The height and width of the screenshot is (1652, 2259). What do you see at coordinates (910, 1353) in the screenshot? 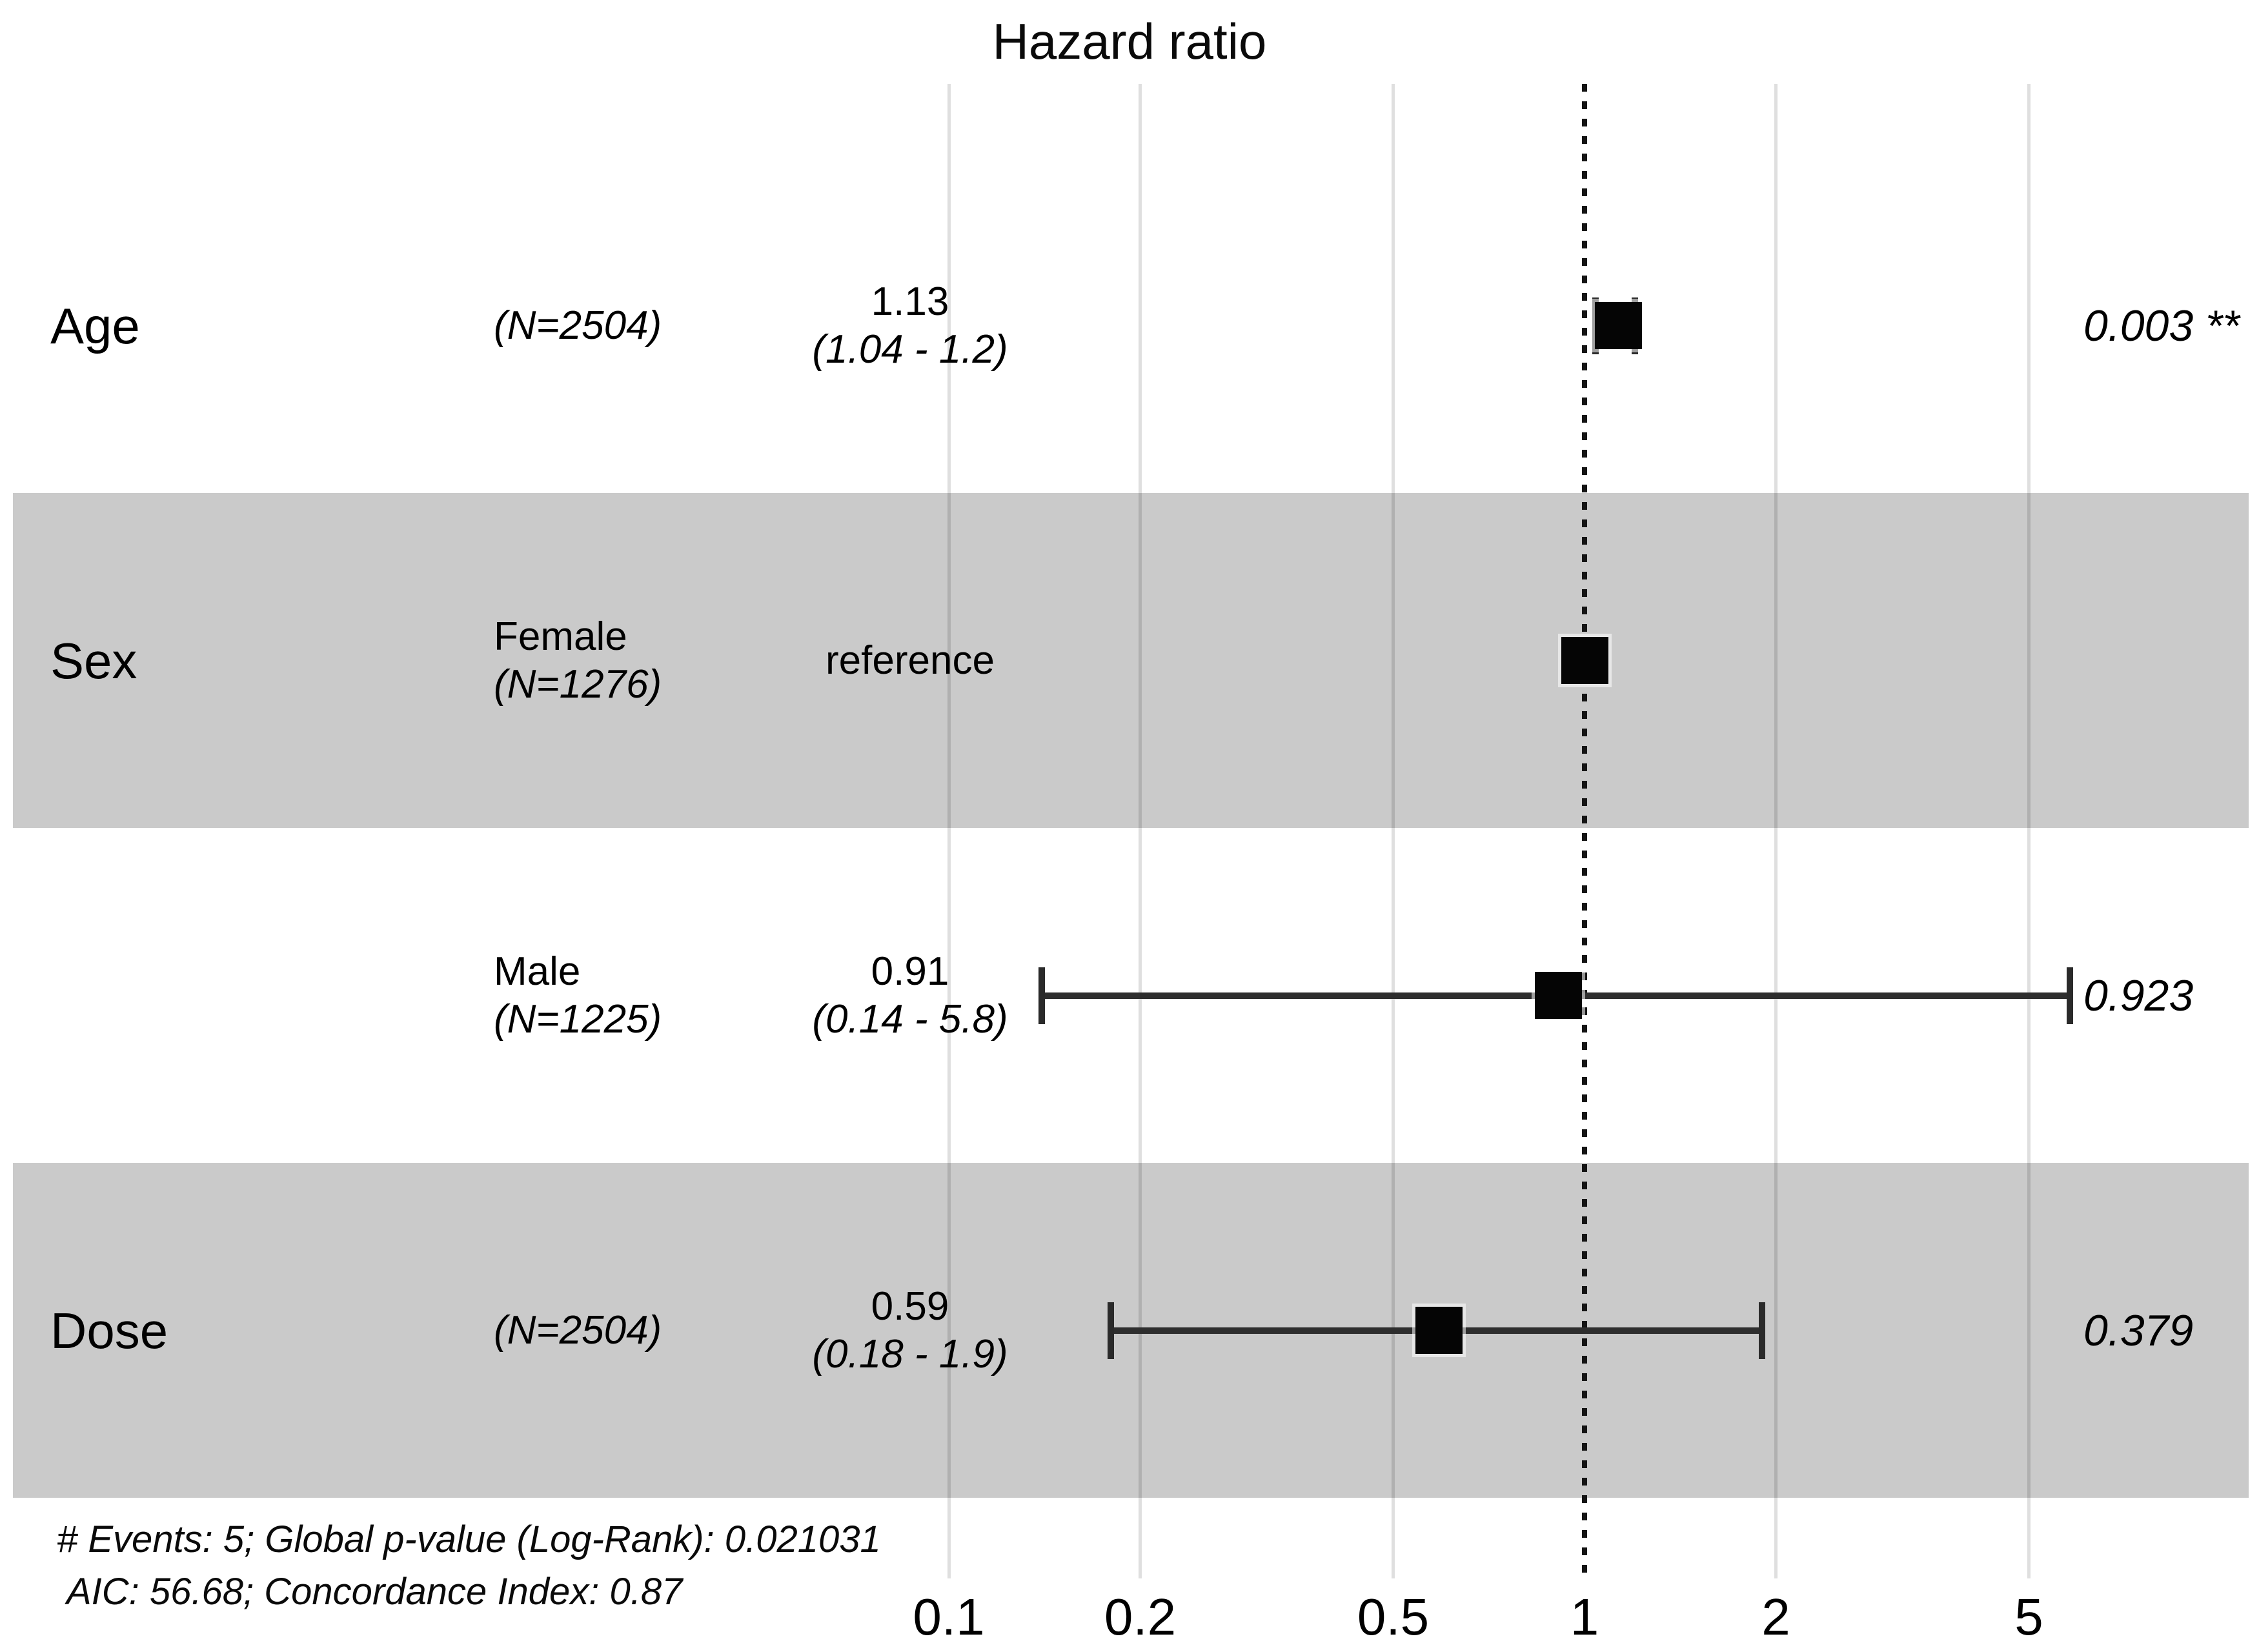
I see `ci-label: (0.18 - 1.9)` at bounding box center [910, 1353].